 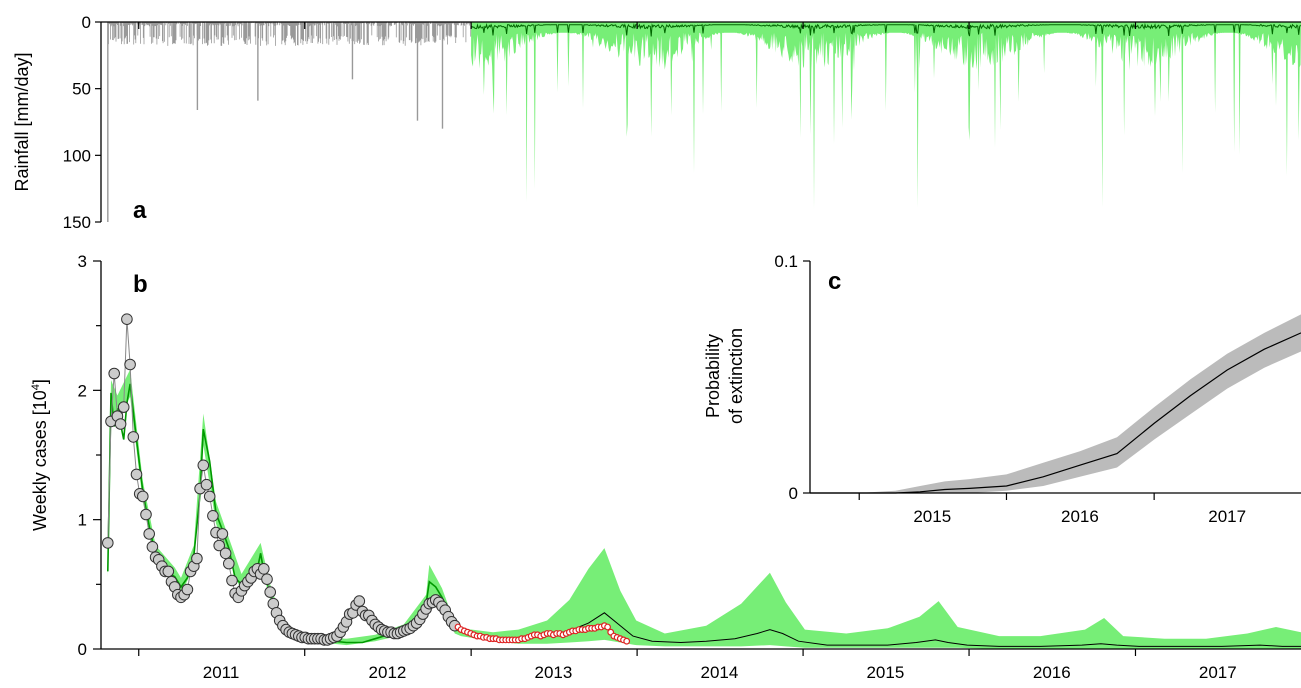 I want to click on extinction-year-label: 2017, so click(x=1227, y=516).